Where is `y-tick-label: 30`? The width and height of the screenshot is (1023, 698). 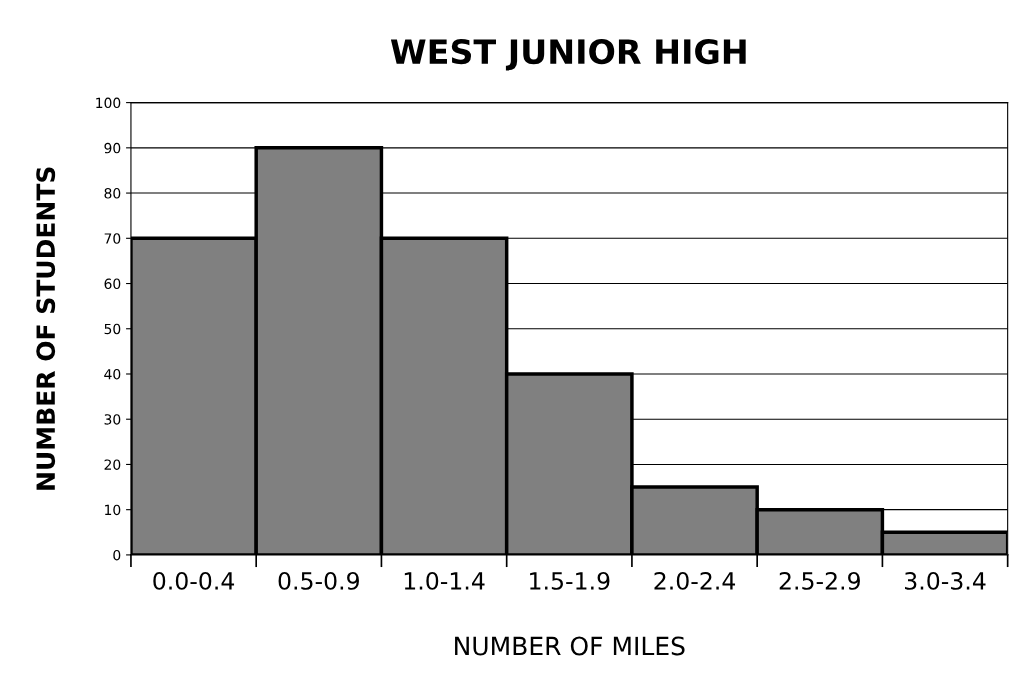 y-tick-label: 30 is located at coordinates (112, 419).